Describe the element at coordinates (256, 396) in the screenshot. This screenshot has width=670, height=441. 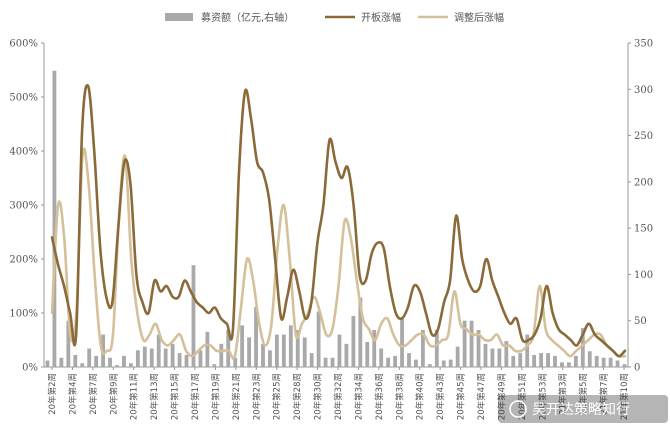
I see `x-tick-label: 20年第23周` at that location.